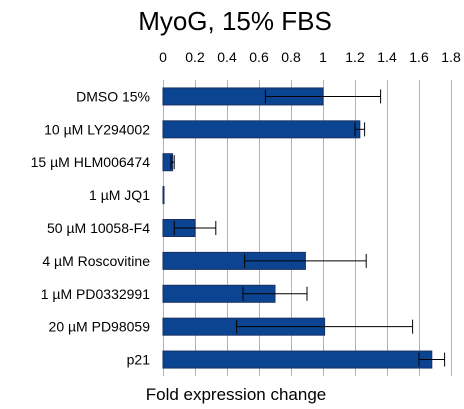 Image resolution: width=464 pixels, height=409 pixels. I want to click on x-tick-label-7: 1.4, so click(387, 57).